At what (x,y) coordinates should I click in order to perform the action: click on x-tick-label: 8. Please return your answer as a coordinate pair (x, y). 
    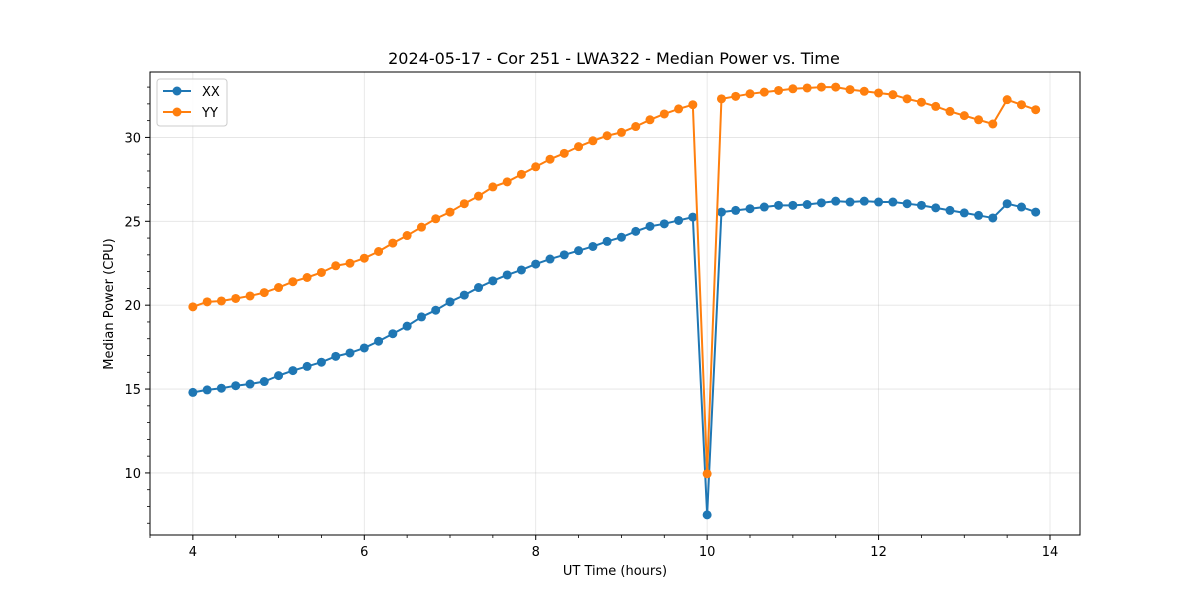
    Looking at the image, I should click on (536, 552).